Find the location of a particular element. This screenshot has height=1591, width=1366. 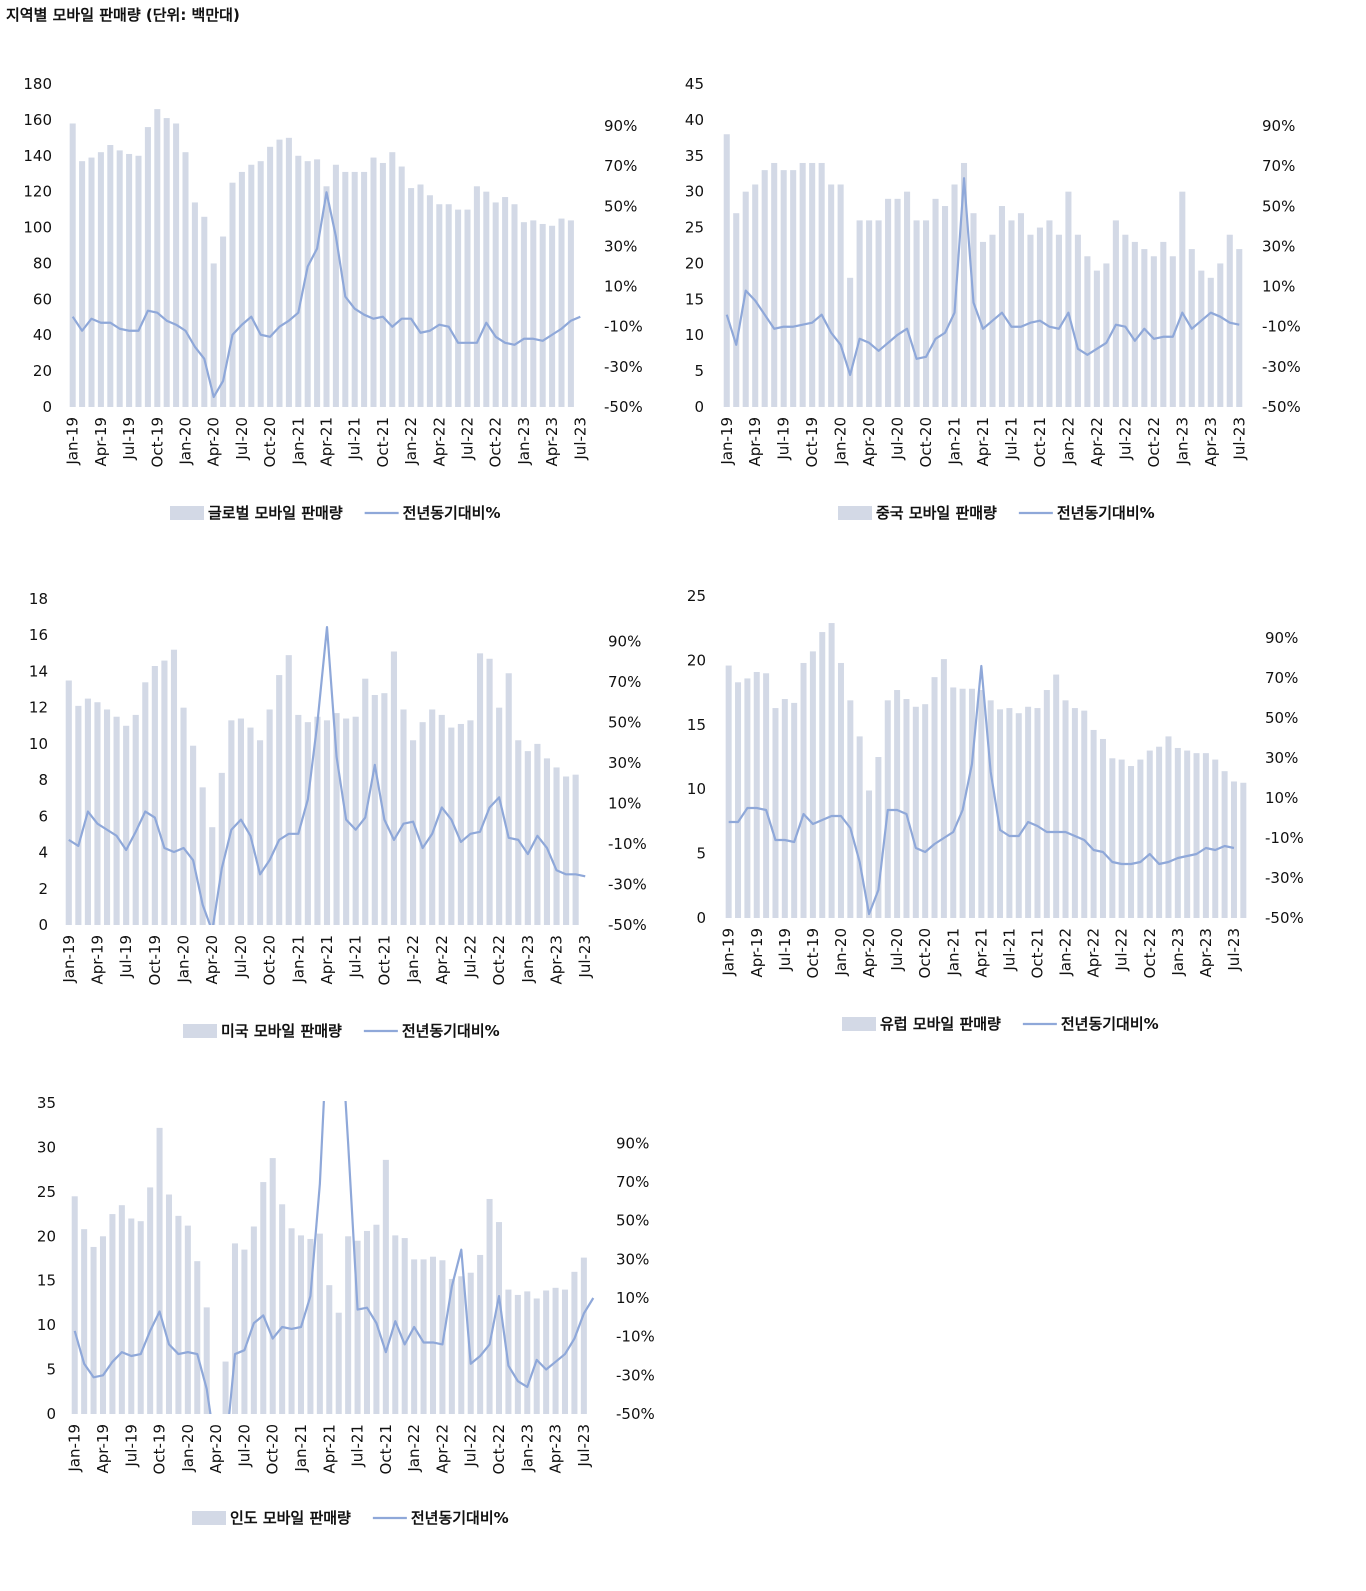

x-tick-label: Oct-19 is located at coordinates (160, 1449).